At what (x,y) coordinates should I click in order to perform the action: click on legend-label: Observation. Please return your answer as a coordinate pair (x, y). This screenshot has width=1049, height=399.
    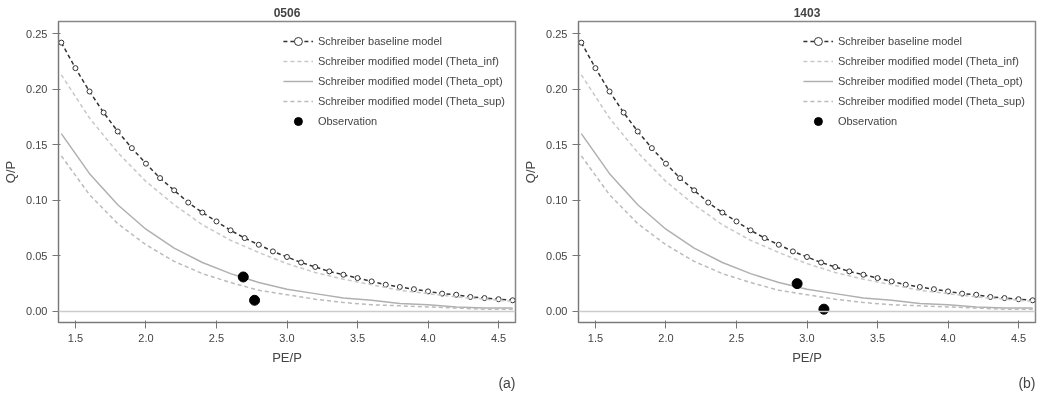
    Looking at the image, I should click on (867, 121).